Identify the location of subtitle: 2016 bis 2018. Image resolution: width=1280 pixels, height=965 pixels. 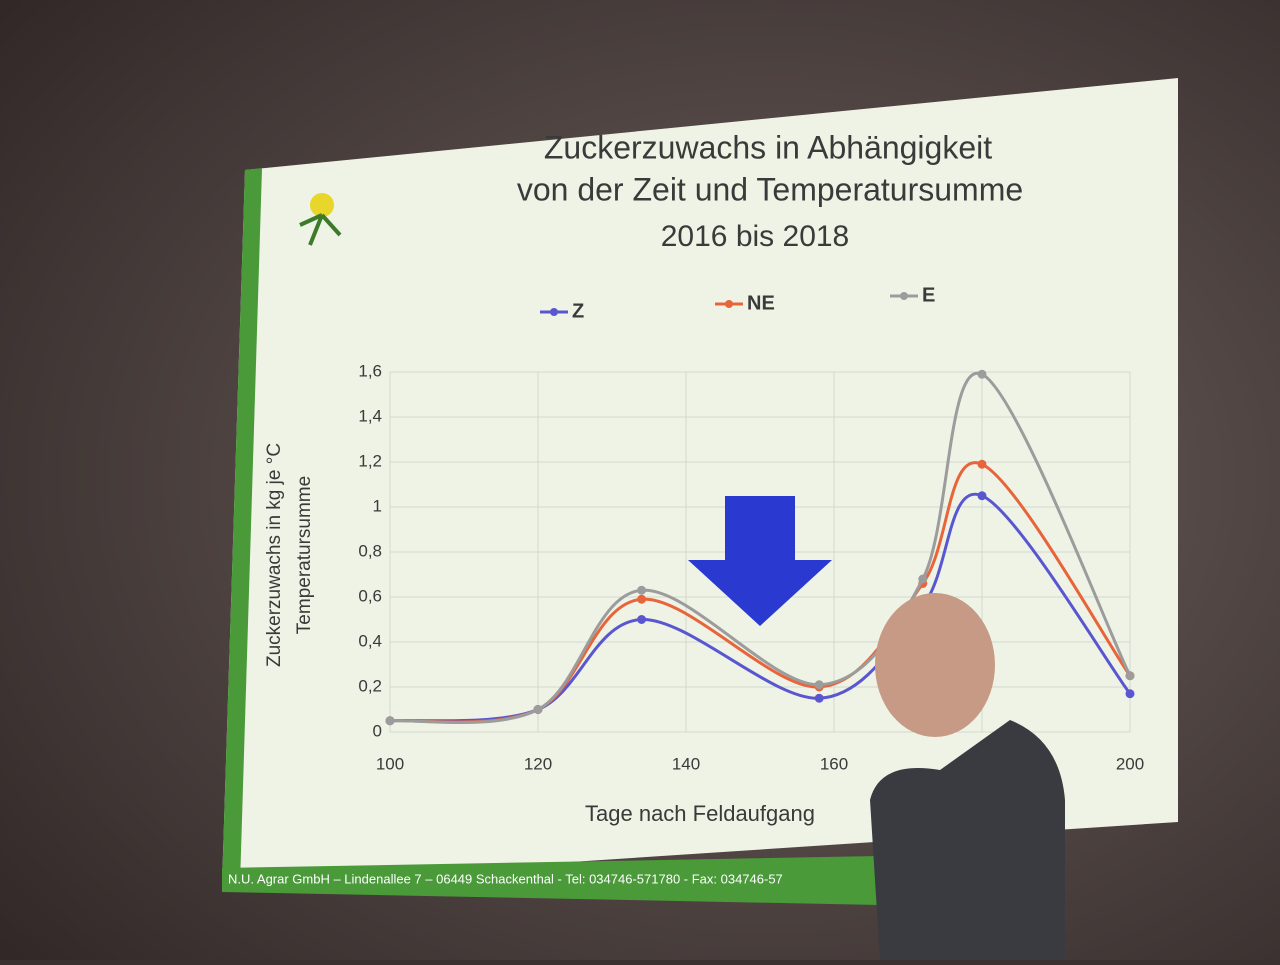
(755, 236).